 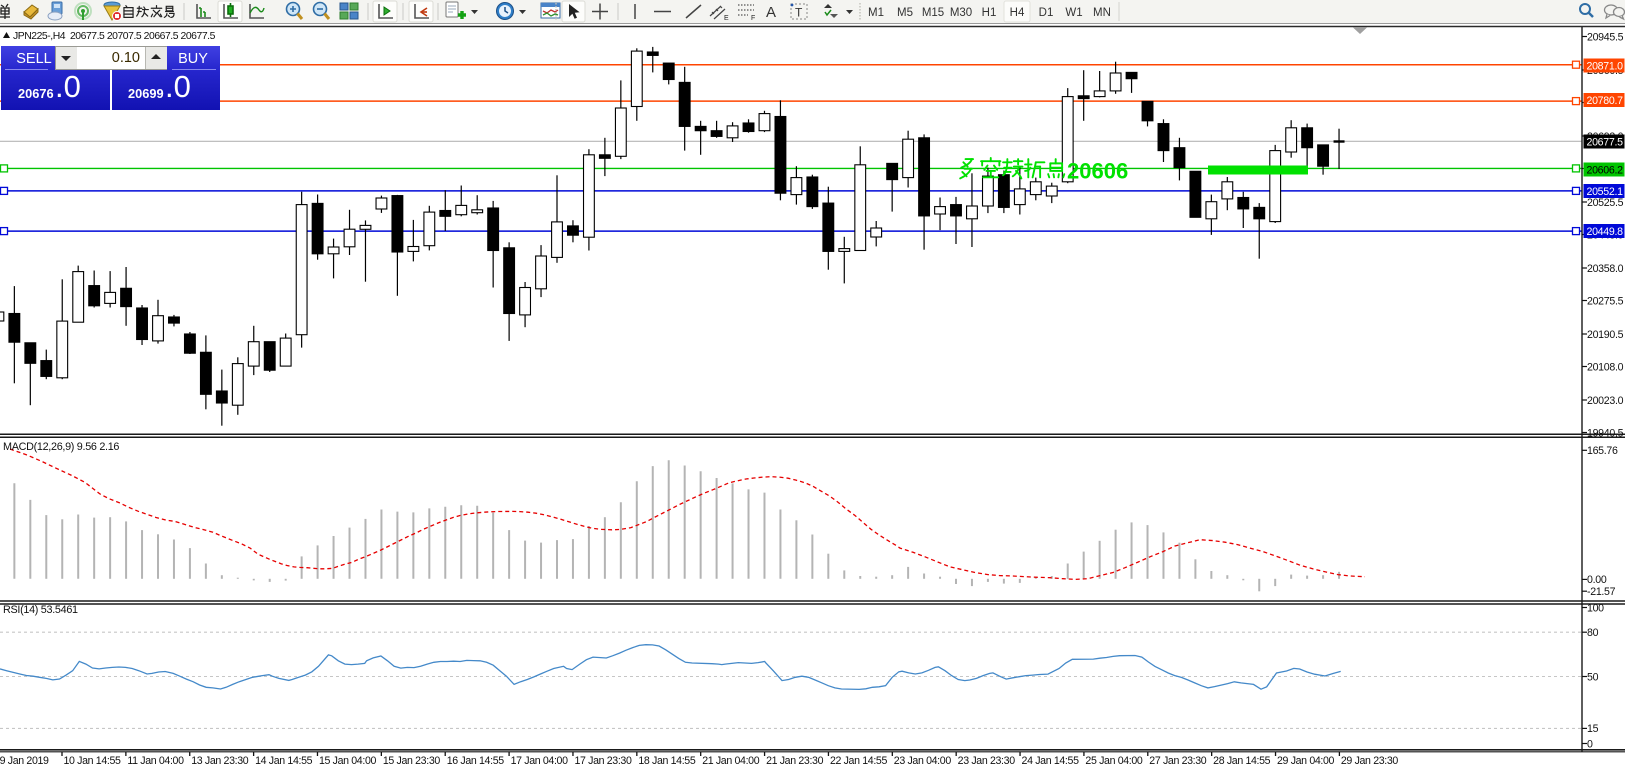 What do you see at coordinates (1593, 729) in the screenshot?
I see `svg-text: 15` at bounding box center [1593, 729].